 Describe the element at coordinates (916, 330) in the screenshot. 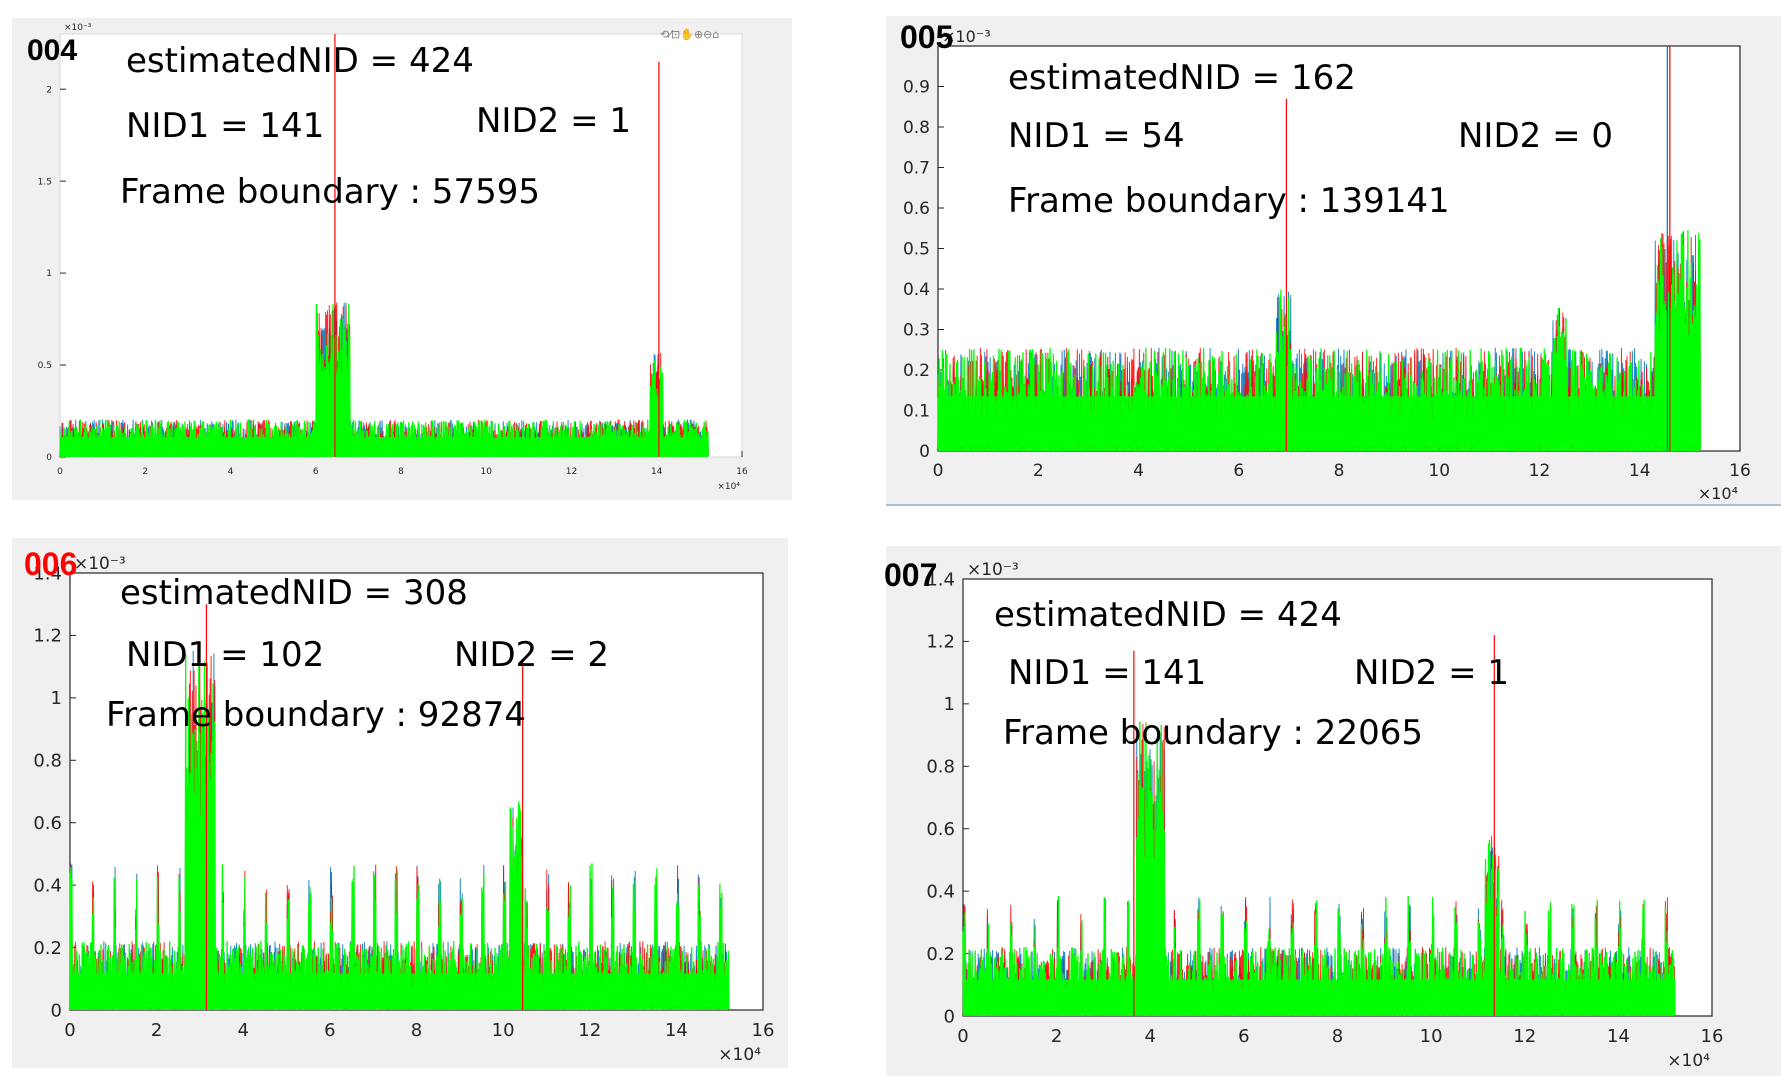

I see `y-tick-label: 0.3` at that location.